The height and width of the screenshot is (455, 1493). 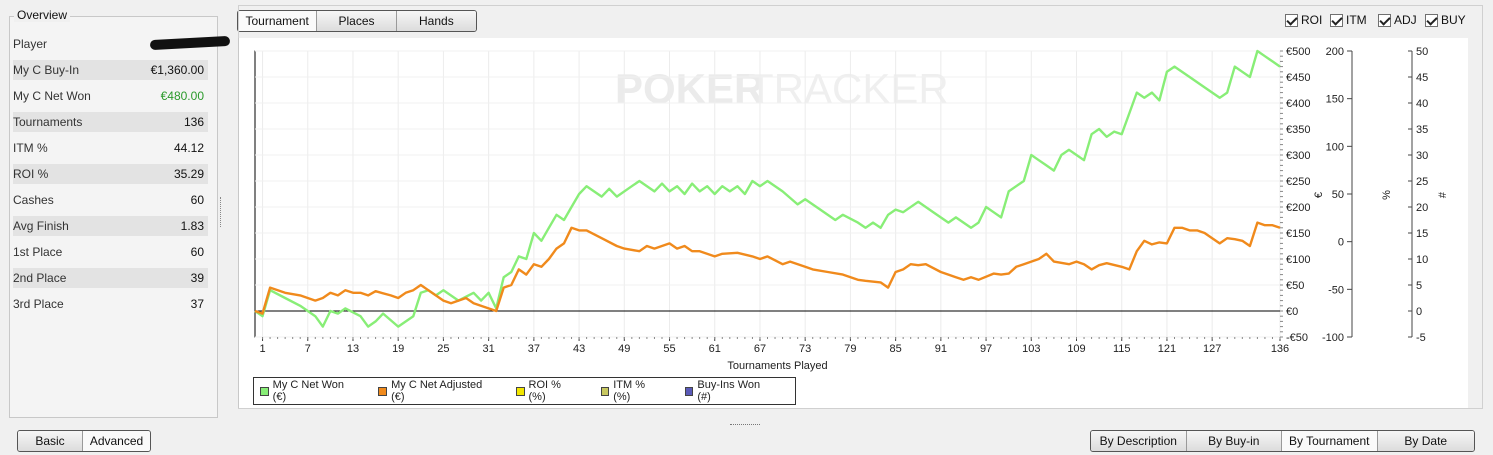 I want to click on buy-checkbox: BUY, so click(x=1445, y=20).